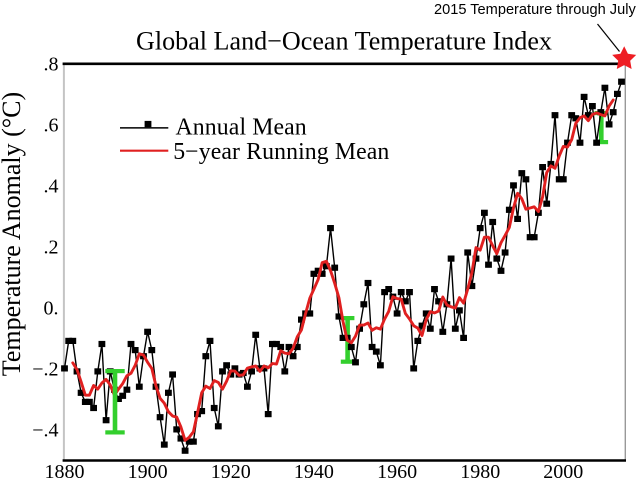 The width and height of the screenshot is (638, 483). I want to click on svg-text: −.4, so click(45, 431).